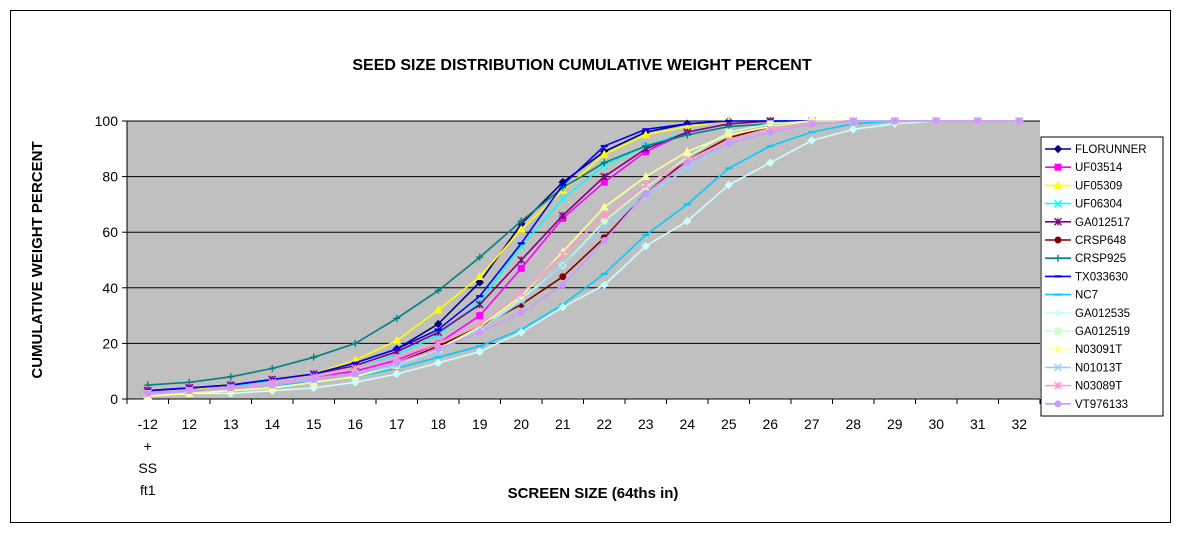 Image resolution: width=1182 pixels, height=537 pixels. I want to click on x-tick-label: 23, so click(646, 424).